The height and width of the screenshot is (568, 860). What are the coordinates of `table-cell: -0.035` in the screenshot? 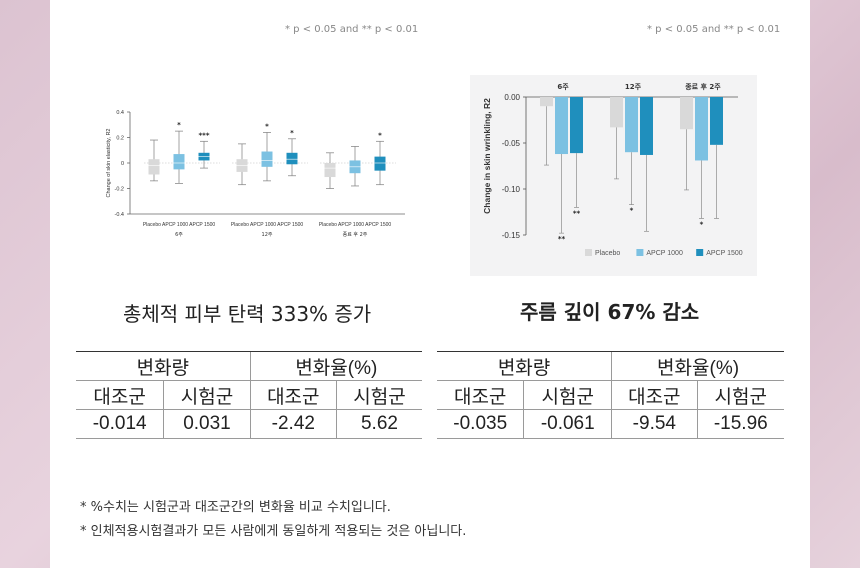 It's located at (480, 424).